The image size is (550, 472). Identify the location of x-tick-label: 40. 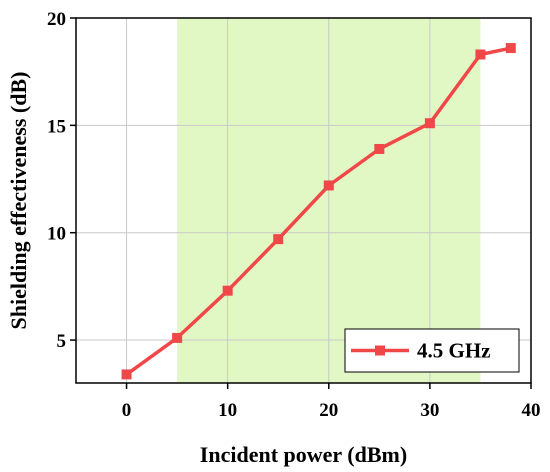
(531, 410).